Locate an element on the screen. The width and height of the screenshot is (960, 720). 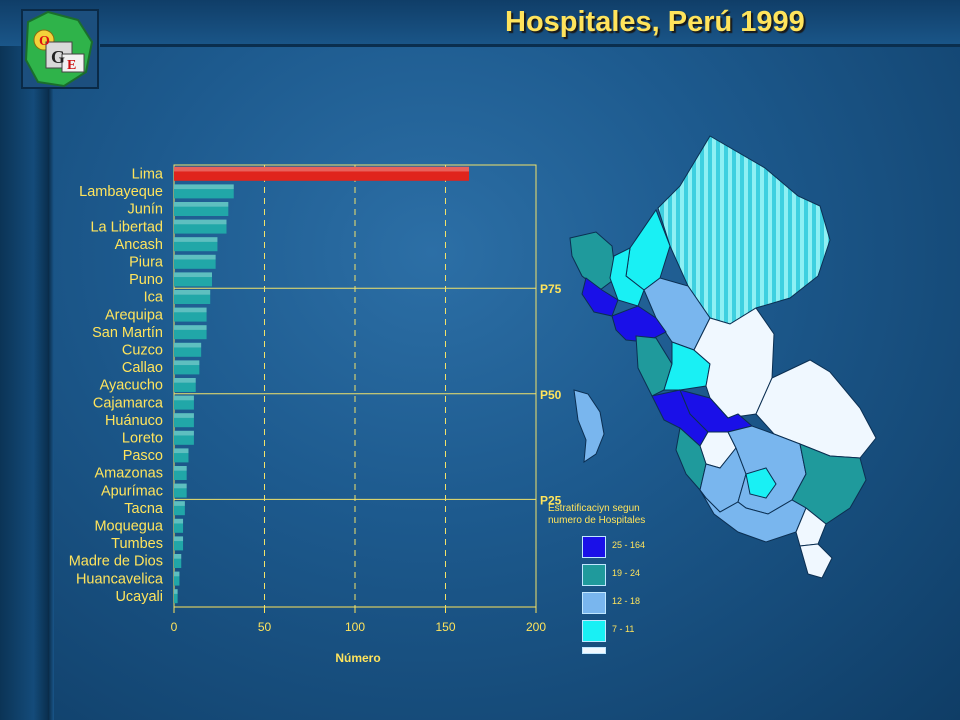
logo-letter-o: O is located at coordinates (44, 41).